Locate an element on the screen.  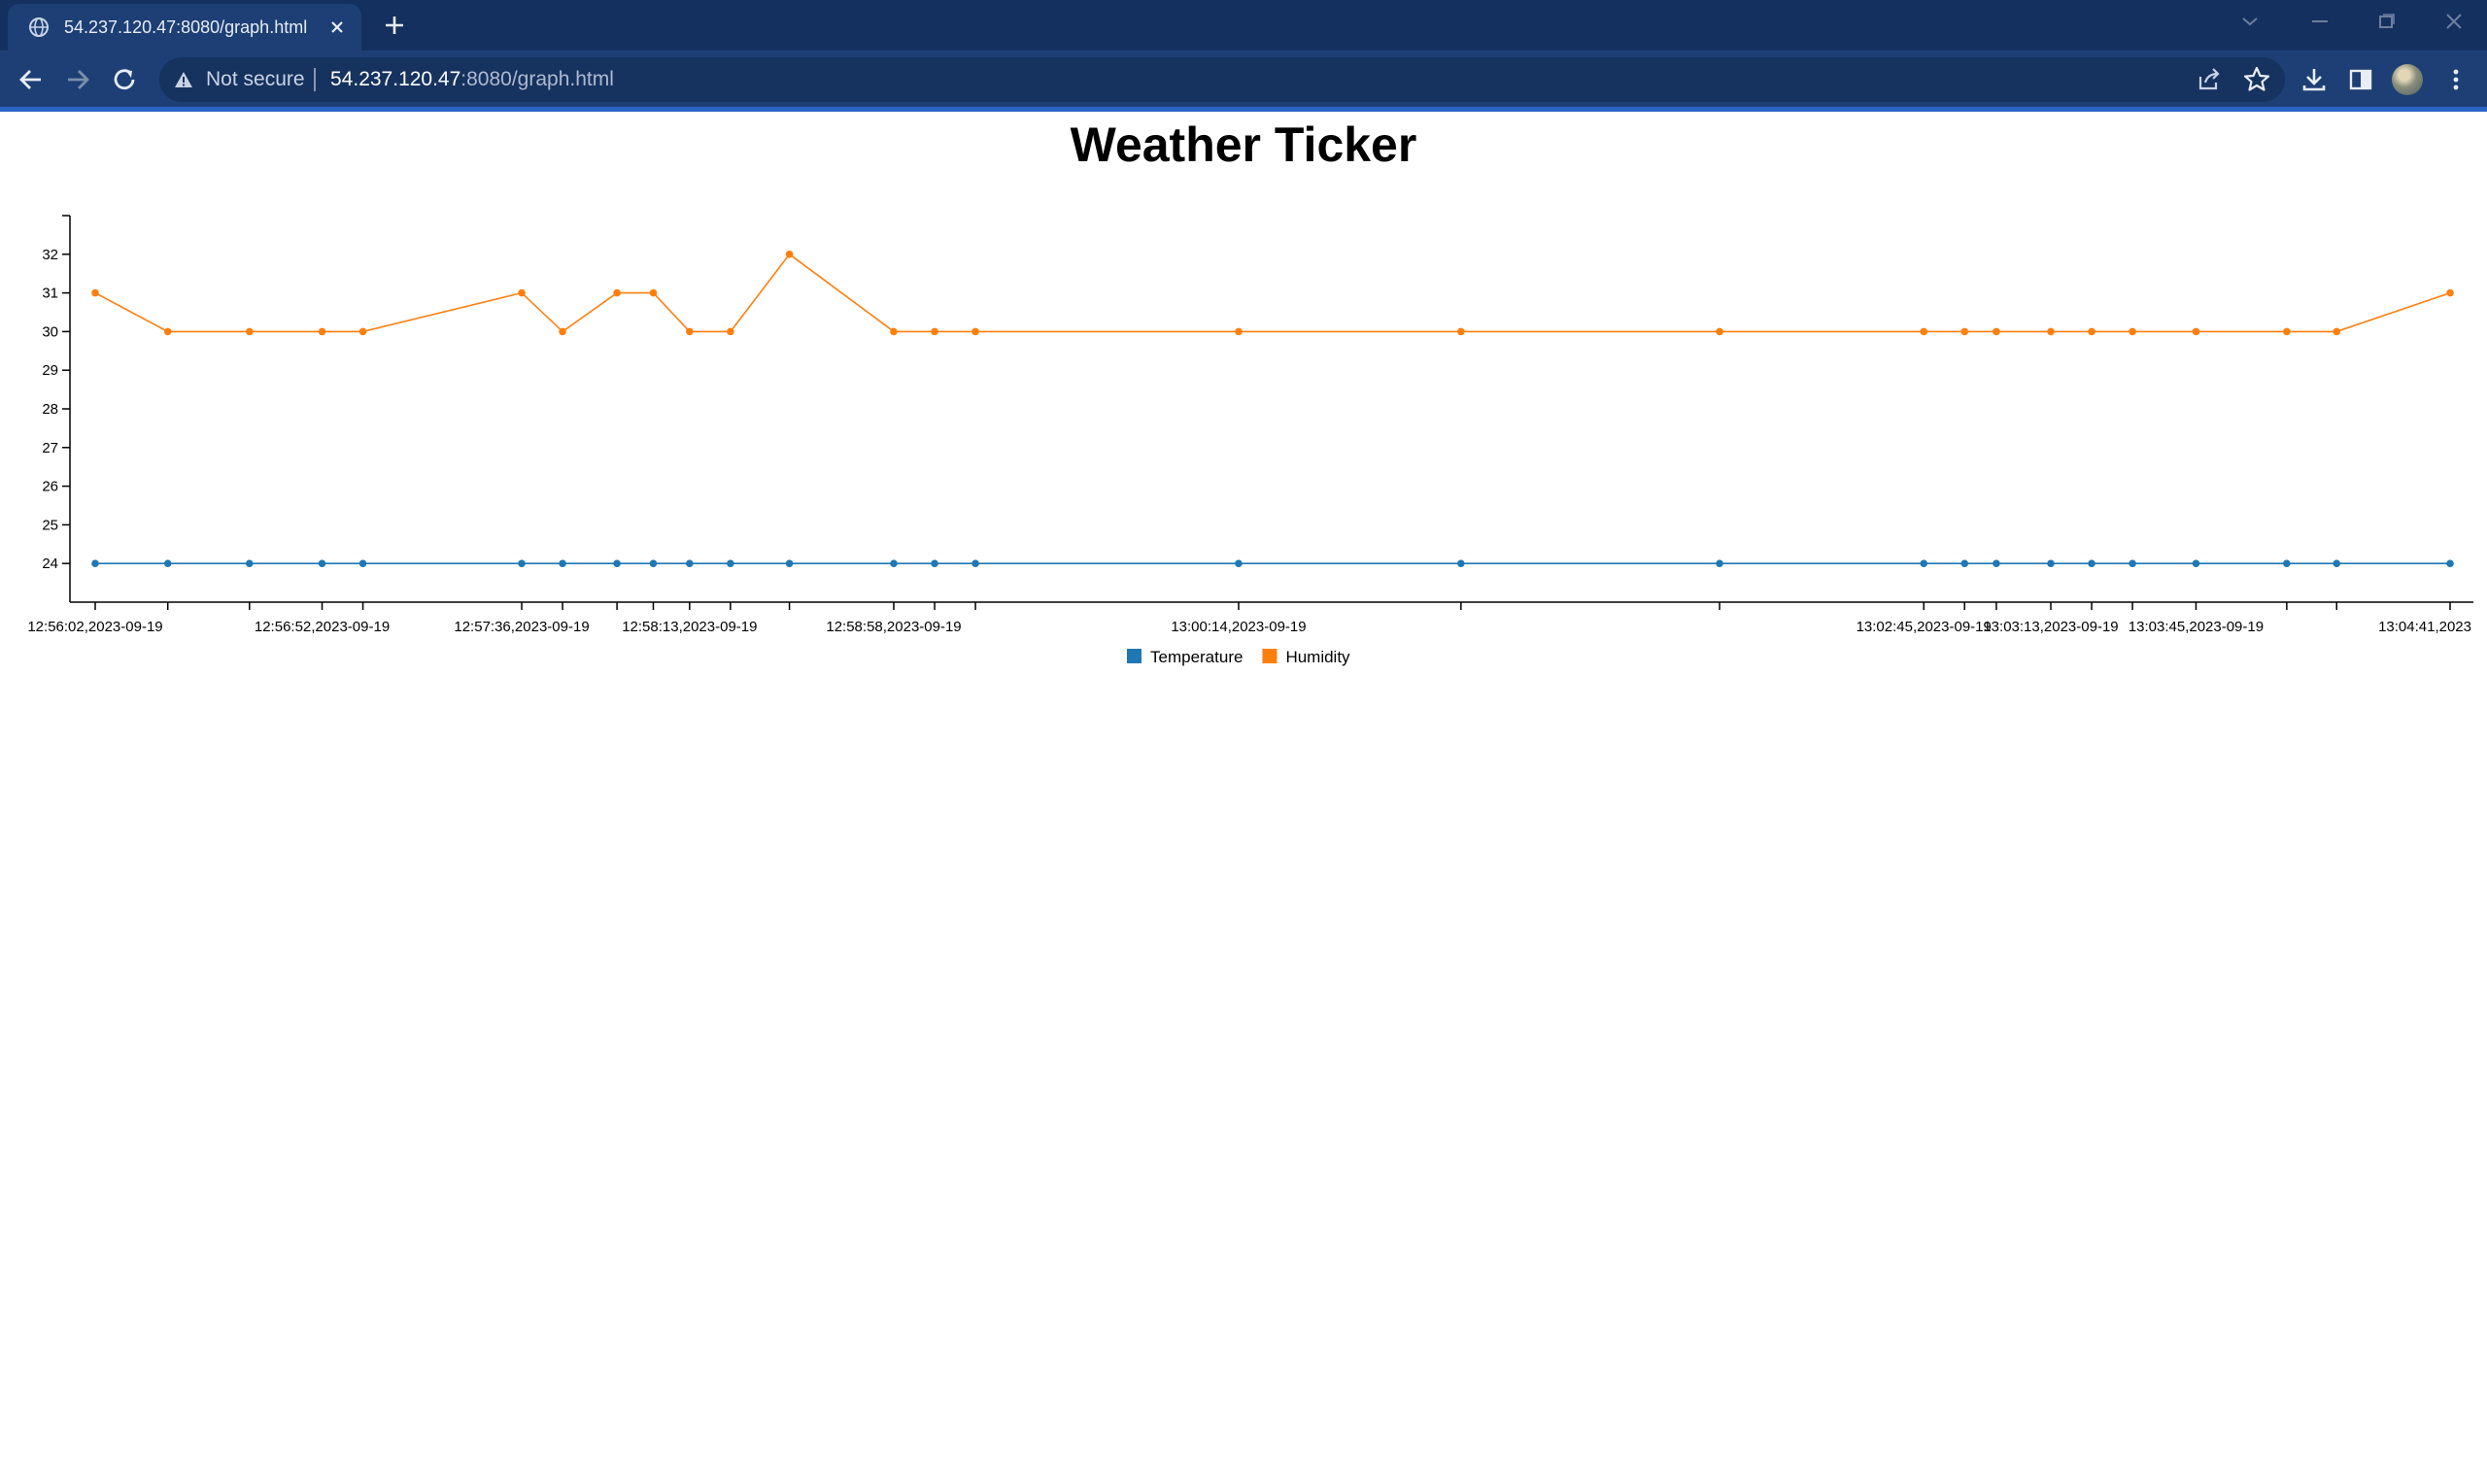
temperature-legend-label: Temperature is located at coordinates (1196, 657).